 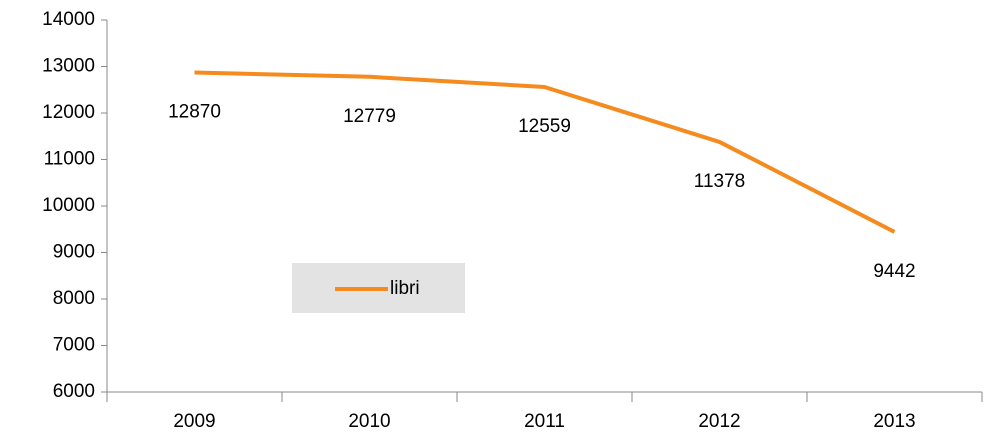 I want to click on y-tick-label: 12000, so click(x=68, y=112).